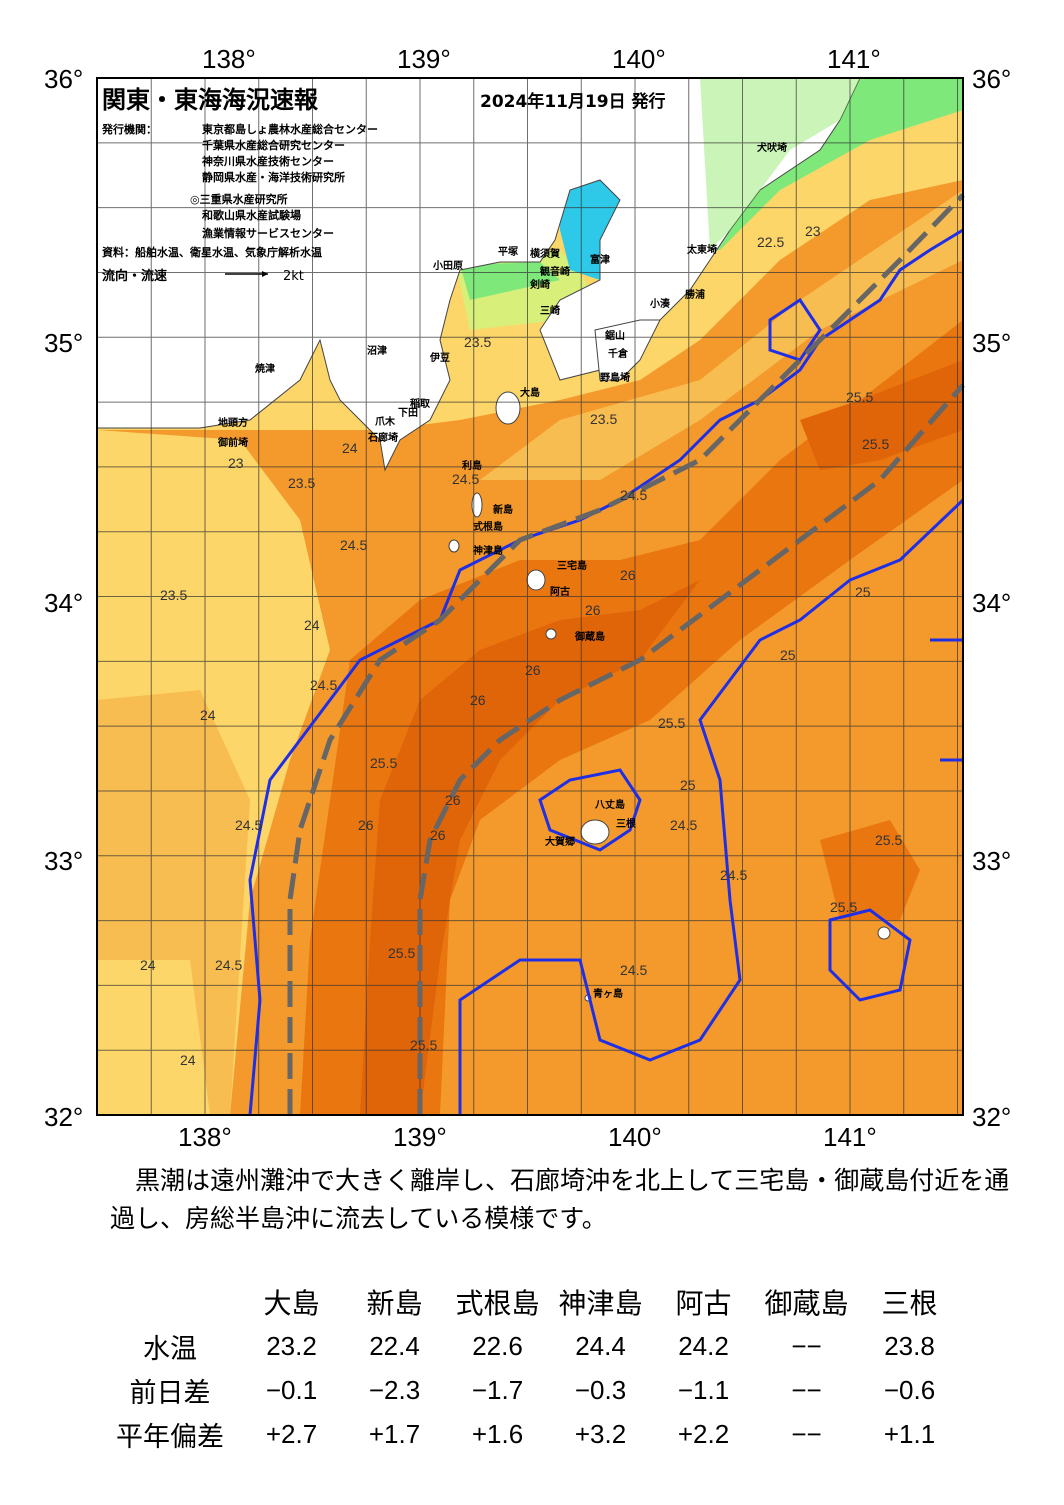 The width and height of the screenshot is (1064, 1505). What do you see at coordinates (394, 1389) in the screenshot?
I see `table-cell: −2.3` at bounding box center [394, 1389].